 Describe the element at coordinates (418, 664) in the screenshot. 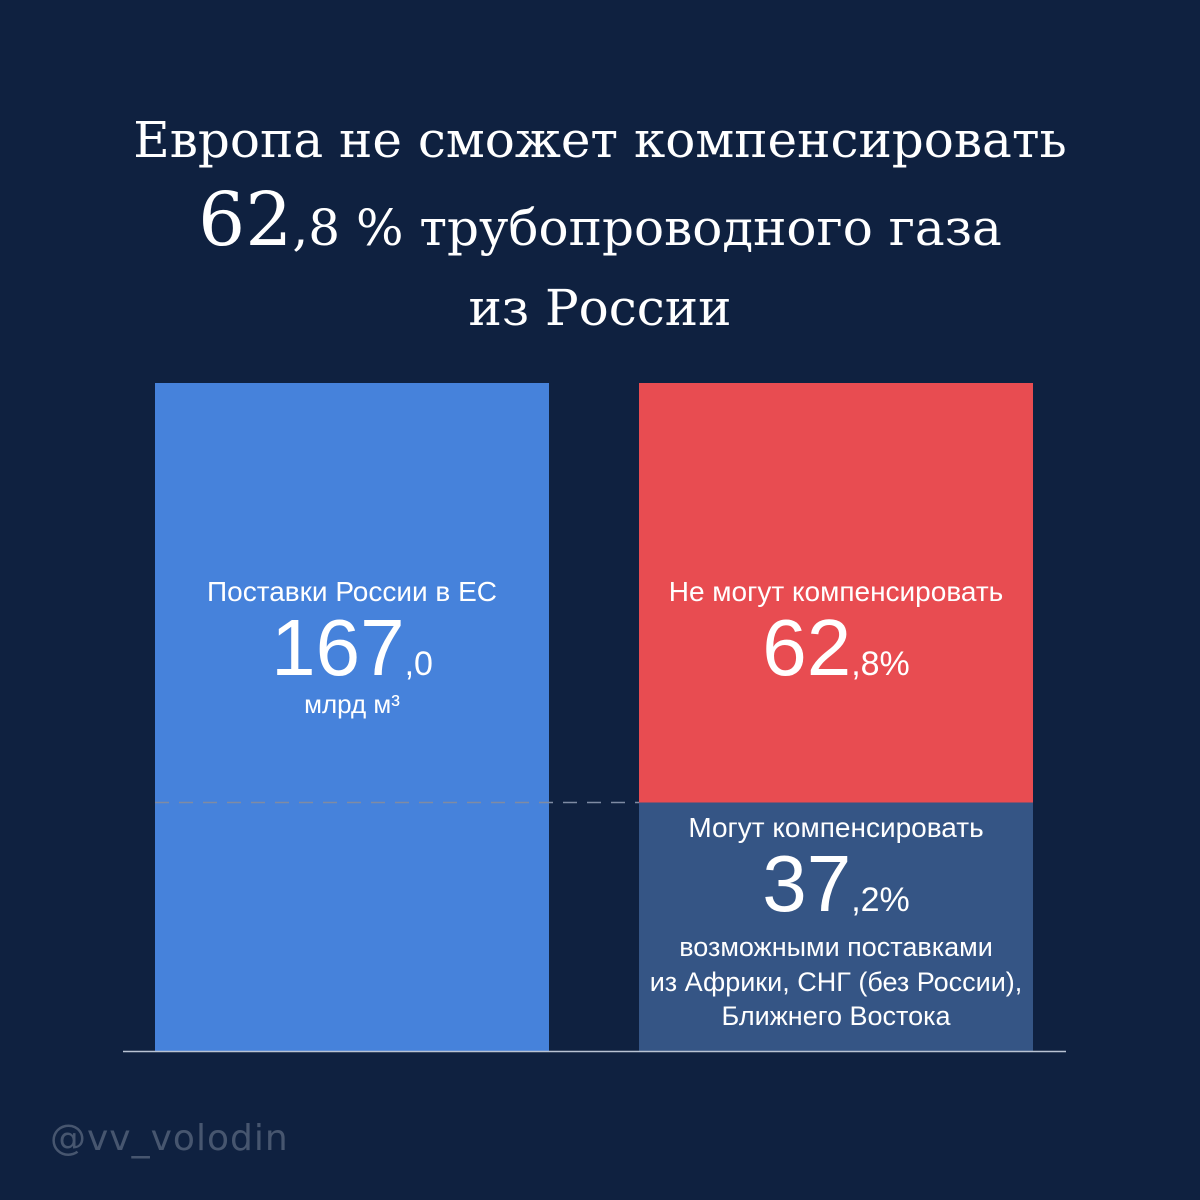

I see `value-frac: ,0` at that location.